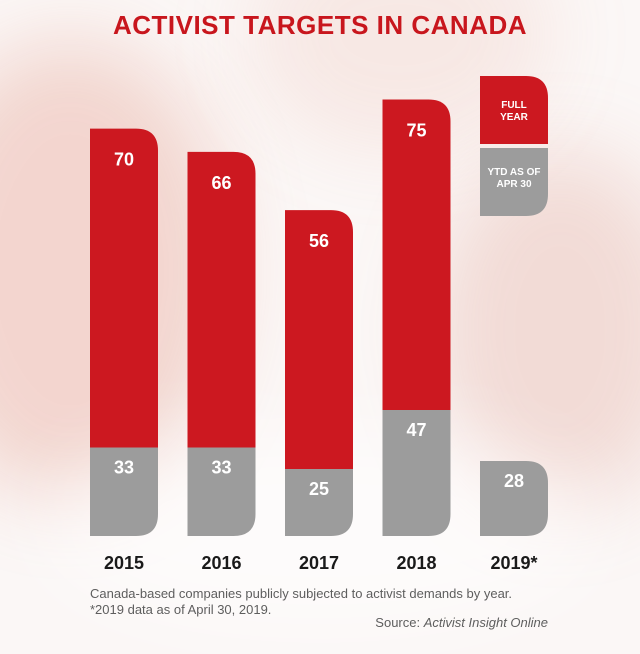  I want to click on data-label-full-year: 70, so click(124, 160).